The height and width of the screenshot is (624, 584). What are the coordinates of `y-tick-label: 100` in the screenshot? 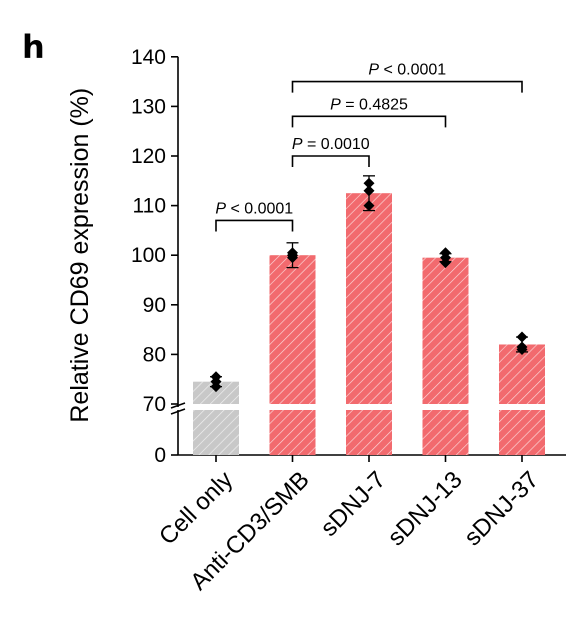 It's located at (148, 255).